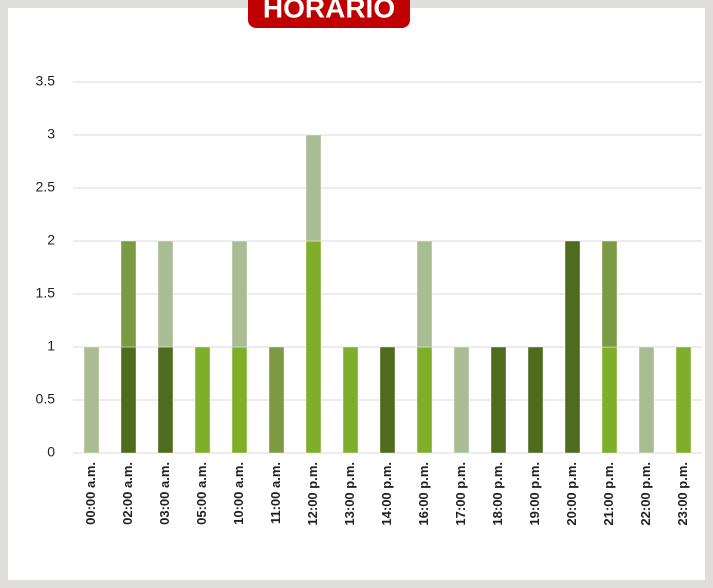  Describe the element at coordinates (349, 494) in the screenshot. I see `x-tick-label: 13:00 p.m.` at that location.